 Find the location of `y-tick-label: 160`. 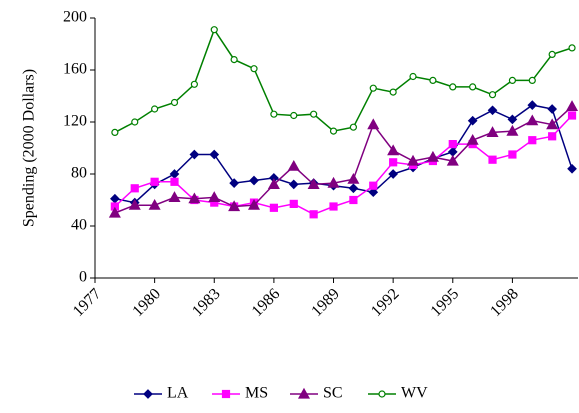

y-tick-label: 160 is located at coordinates (75, 69).